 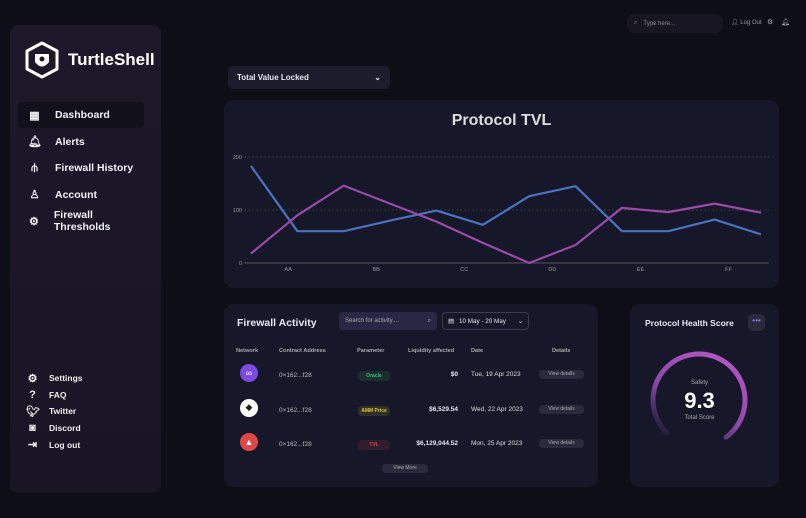 What do you see at coordinates (94, 168) in the screenshot?
I see `nav-label: Firewall History` at bounding box center [94, 168].